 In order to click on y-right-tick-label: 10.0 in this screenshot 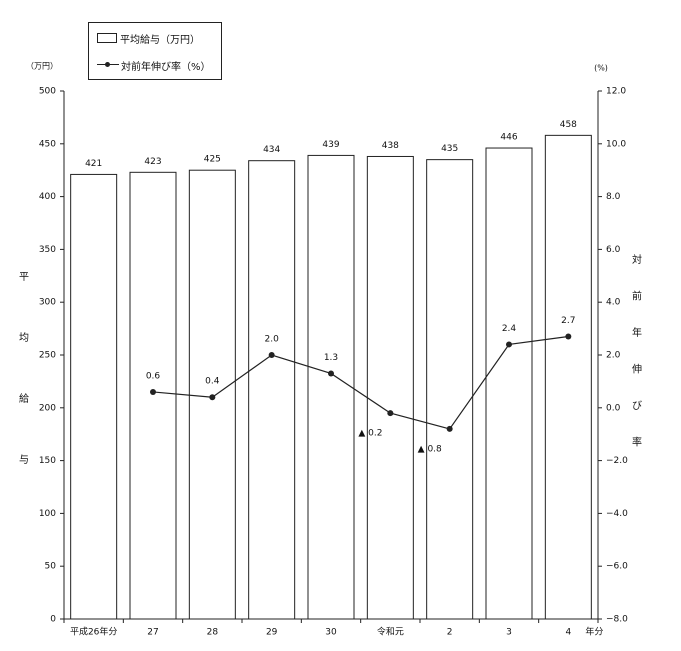, I will do `click(616, 144)`.